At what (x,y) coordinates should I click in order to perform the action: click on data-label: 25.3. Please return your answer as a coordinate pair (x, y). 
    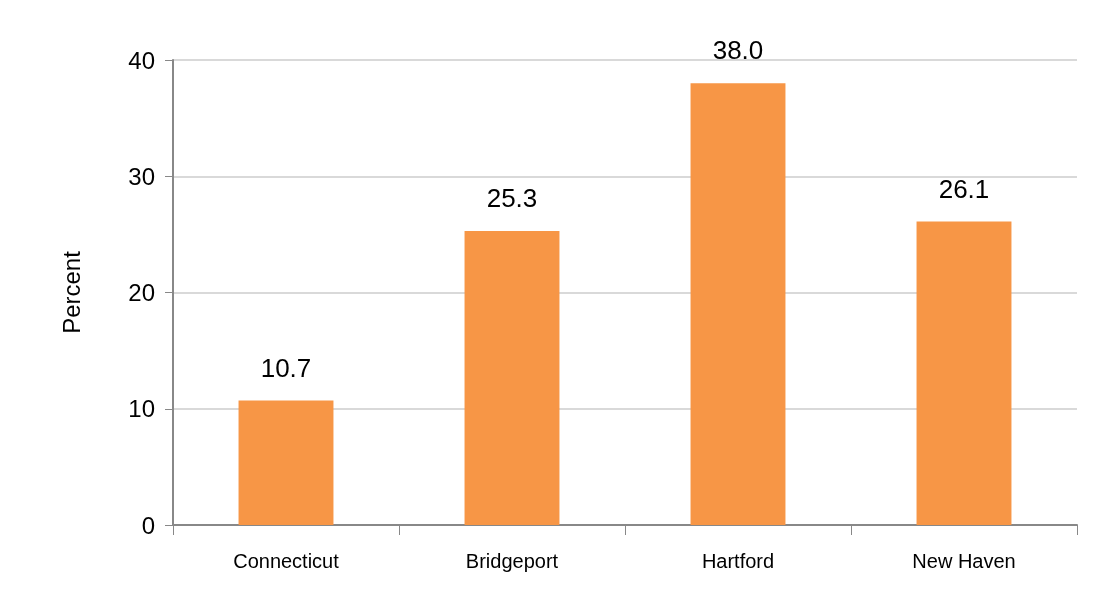
    Looking at the image, I should click on (512, 197).